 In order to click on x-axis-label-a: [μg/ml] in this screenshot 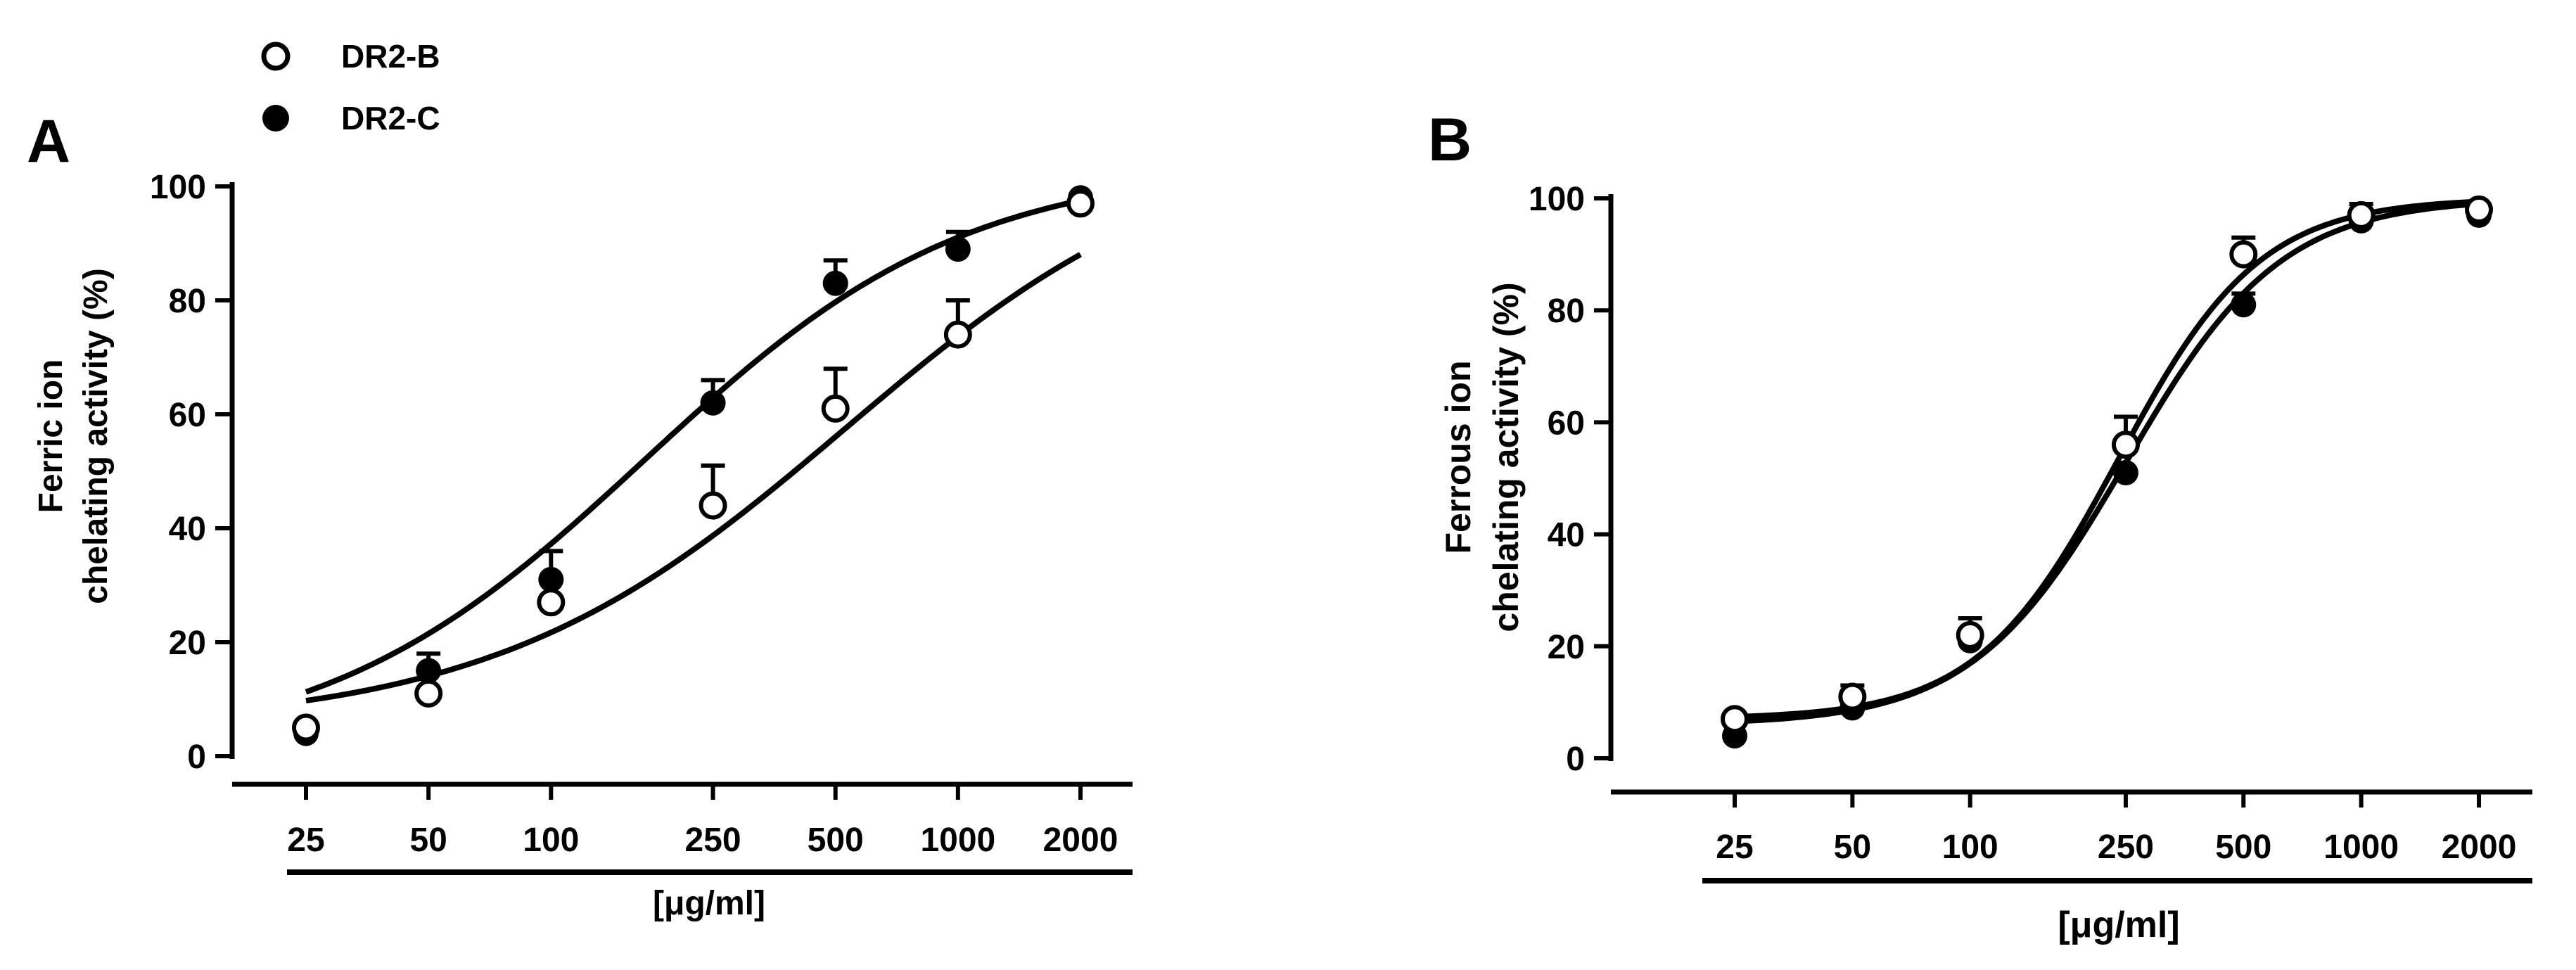, I will do `click(709, 904)`.